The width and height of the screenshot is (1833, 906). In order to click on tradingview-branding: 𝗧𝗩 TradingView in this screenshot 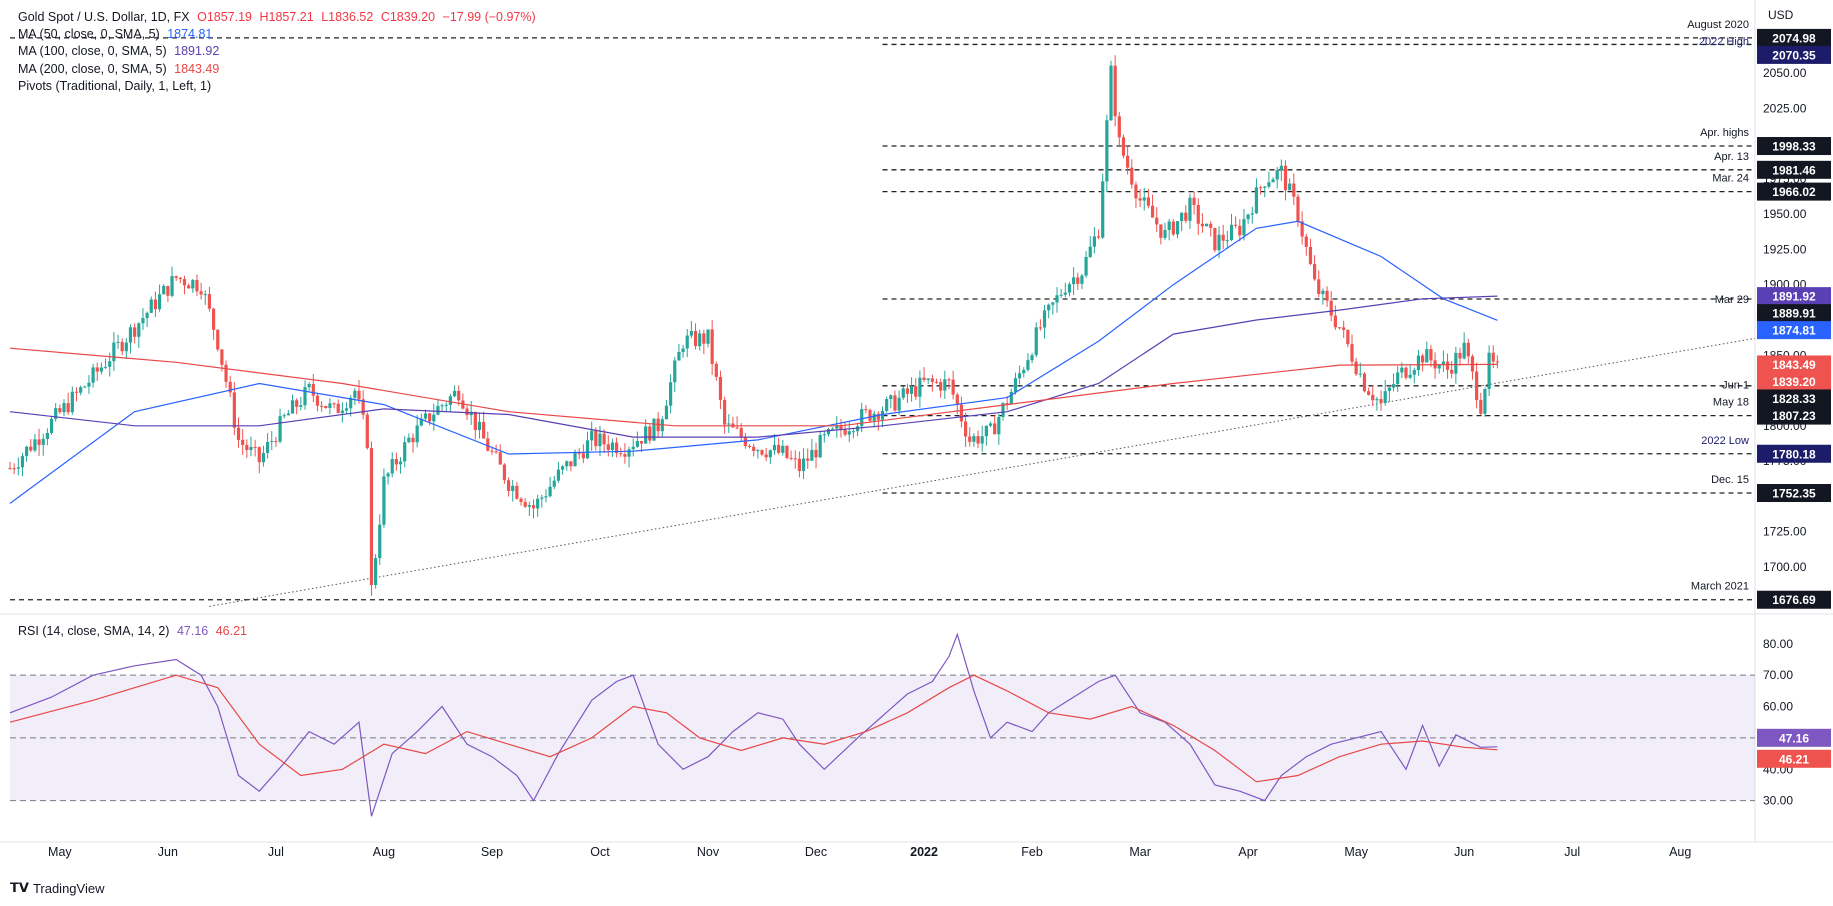, I will do `click(57, 888)`.